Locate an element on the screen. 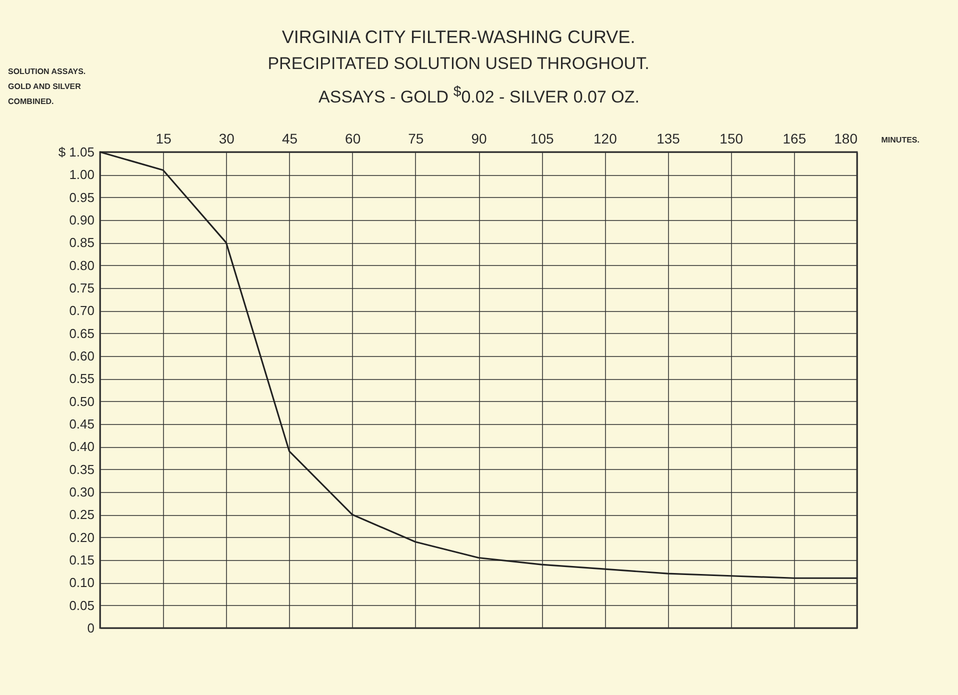  y-tick-label: 0.25 is located at coordinates (81, 514).